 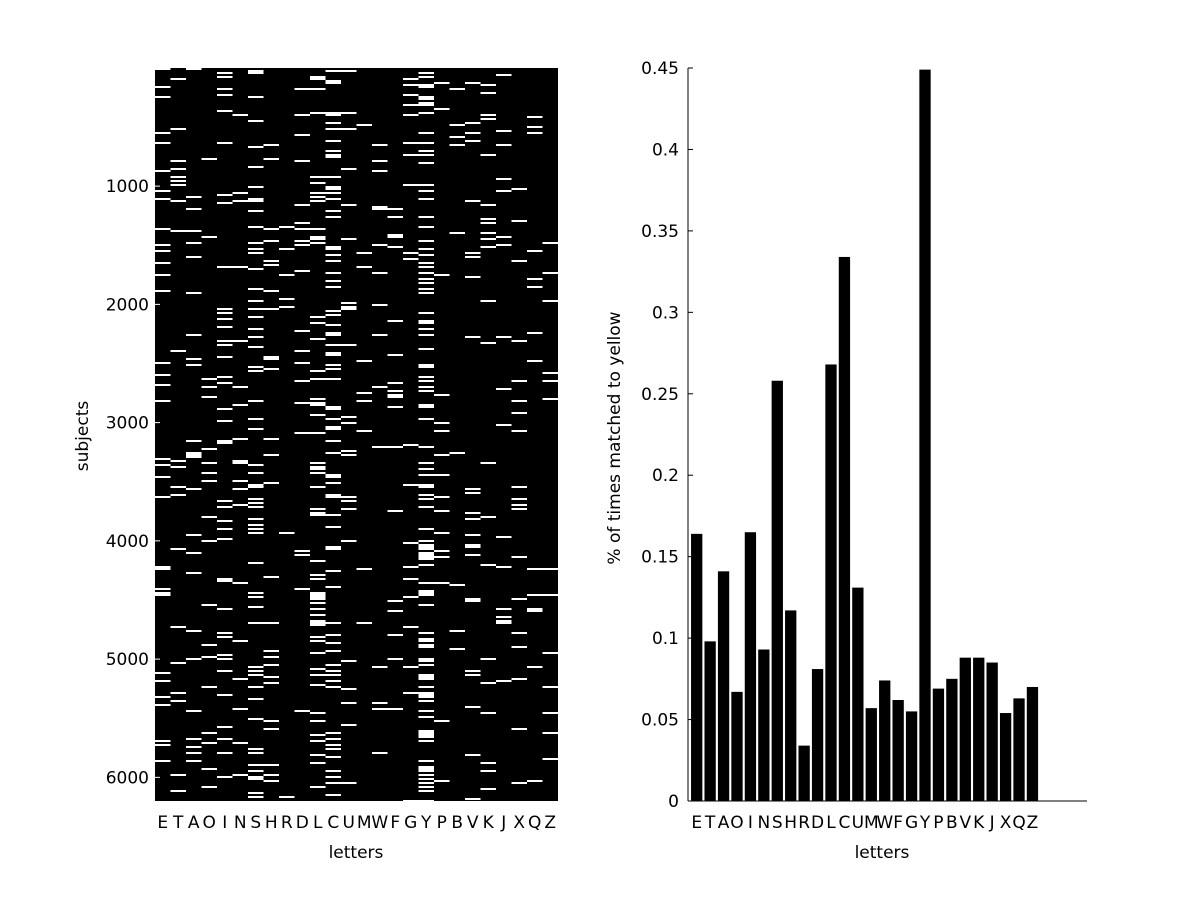 I want to click on heatmap-x-tick-label: Y, so click(x=426, y=823).